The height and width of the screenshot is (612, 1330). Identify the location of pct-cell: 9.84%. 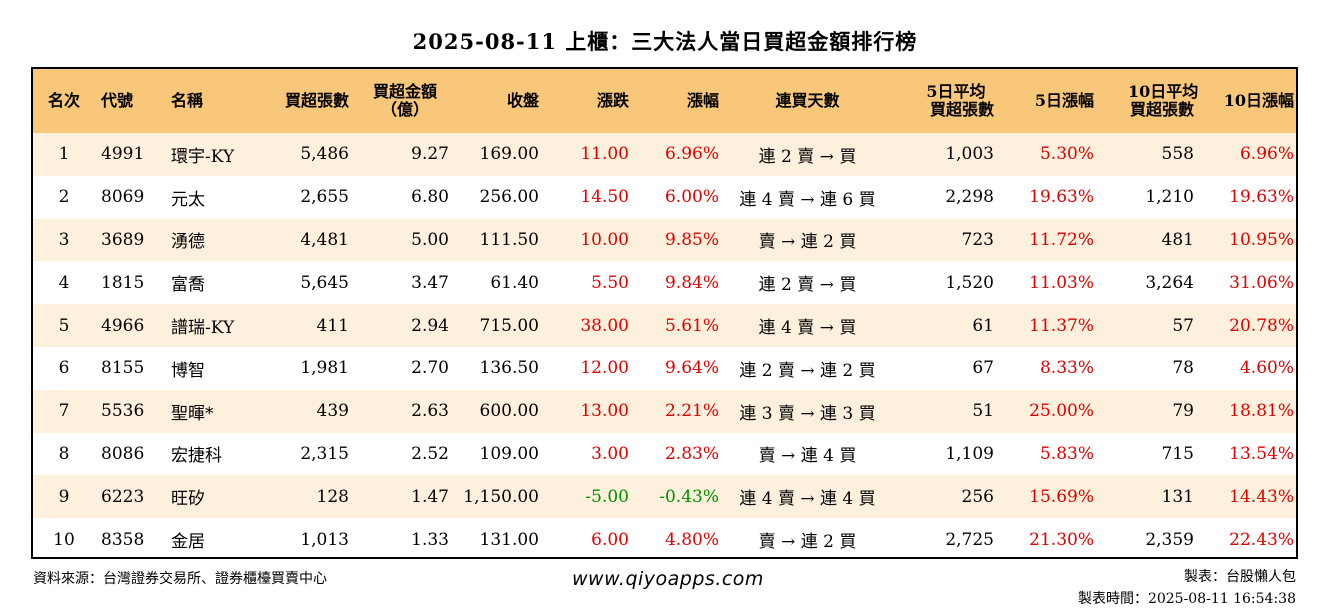
(691, 282).